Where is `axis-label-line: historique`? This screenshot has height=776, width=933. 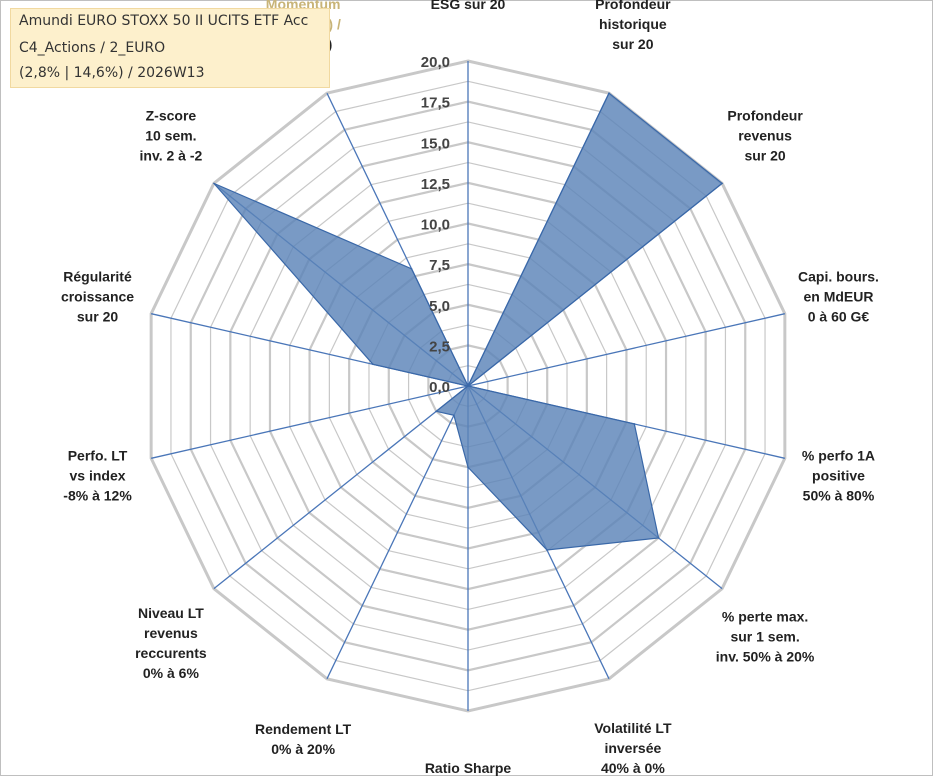 axis-label-line: historique is located at coordinates (633, 24).